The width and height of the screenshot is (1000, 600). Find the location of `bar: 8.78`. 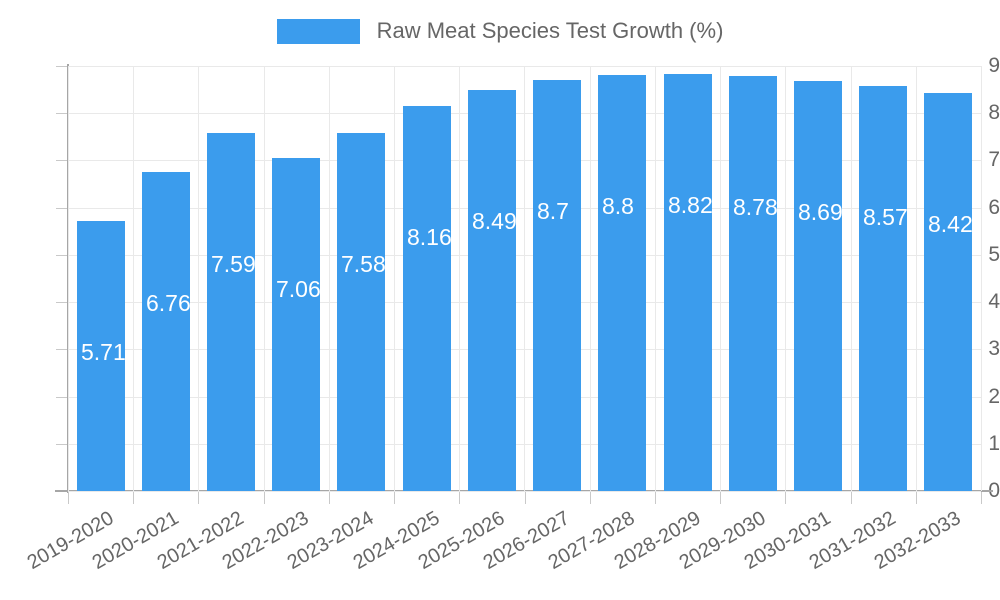

bar: 8.78 is located at coordinates (753, 283).